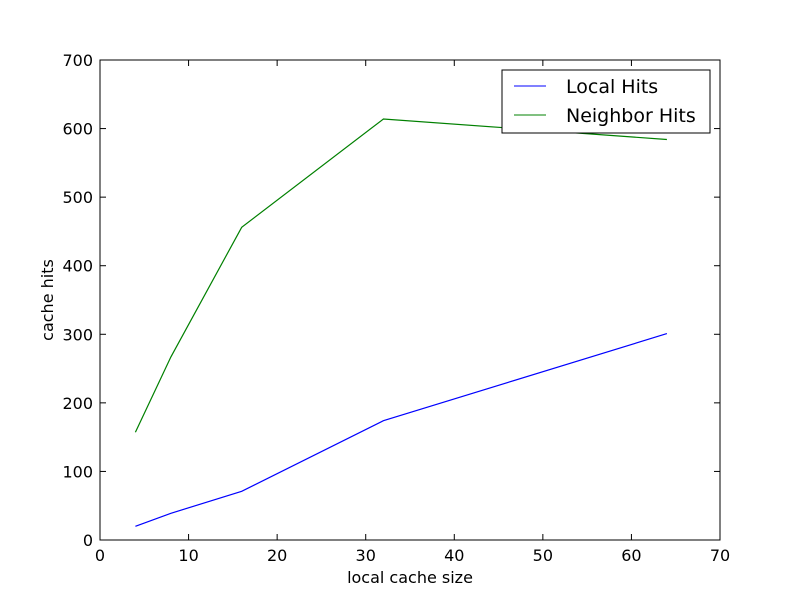 The width and height of the screenshot is (800, 600). I want to click on x-tick-label: 40, so click(454, 555).